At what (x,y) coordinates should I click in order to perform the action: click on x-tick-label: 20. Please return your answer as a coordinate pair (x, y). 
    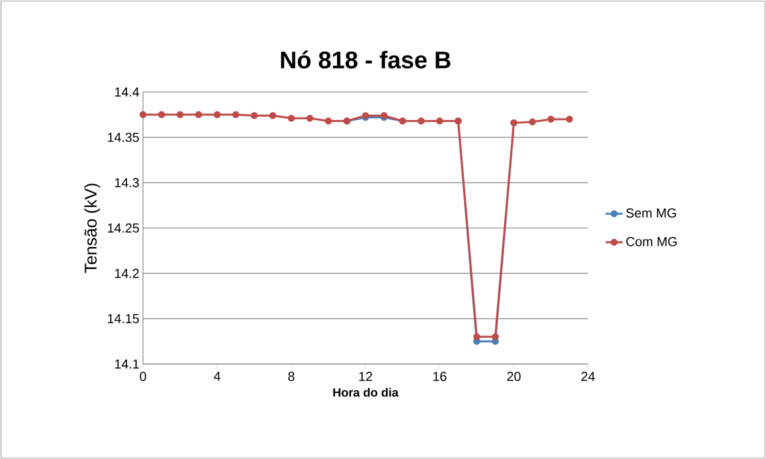
    Looking at the image, I should click on (514, 377).